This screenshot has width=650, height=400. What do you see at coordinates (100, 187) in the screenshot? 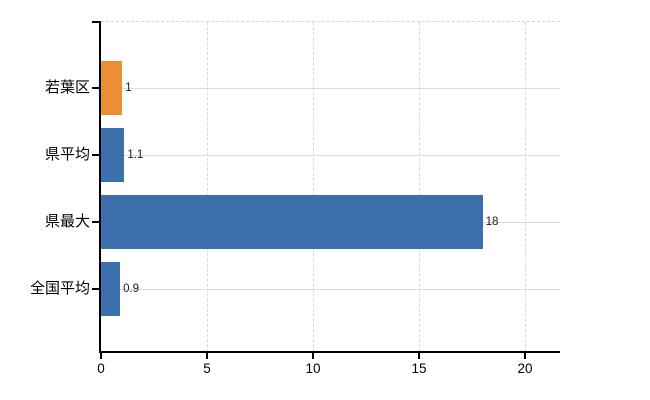
I see `y-axis-line` at bounding box center [100, 187].